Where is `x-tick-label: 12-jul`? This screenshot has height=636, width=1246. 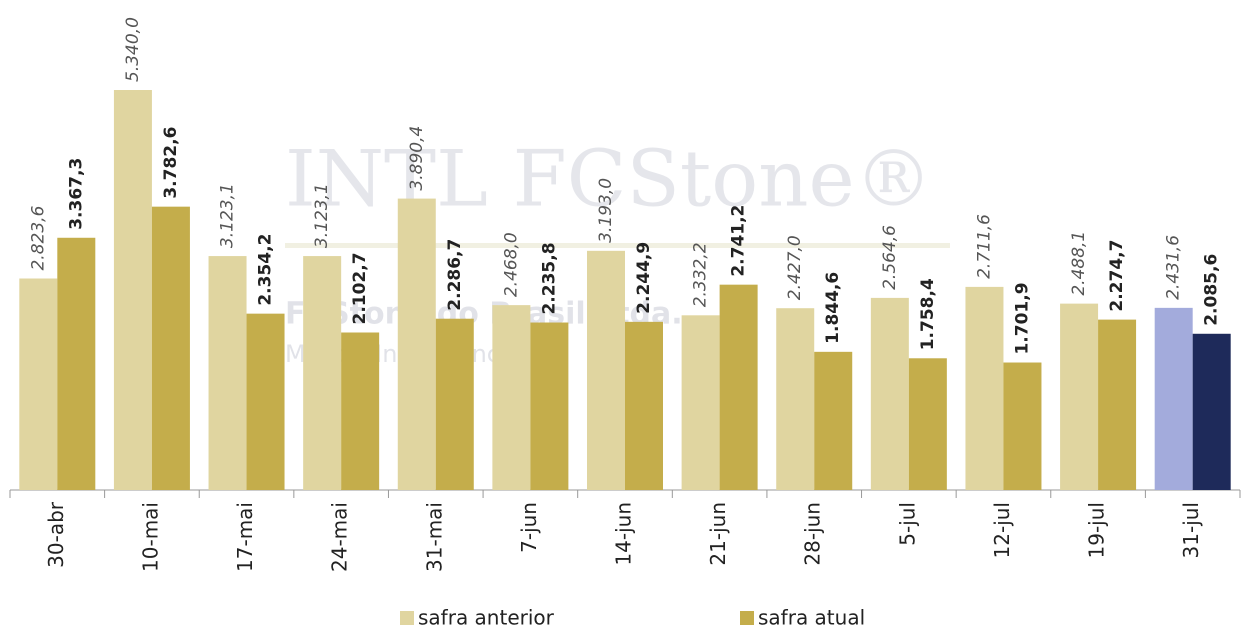 x-tick-label: 12-jul is located at coordinates (1002, 530).